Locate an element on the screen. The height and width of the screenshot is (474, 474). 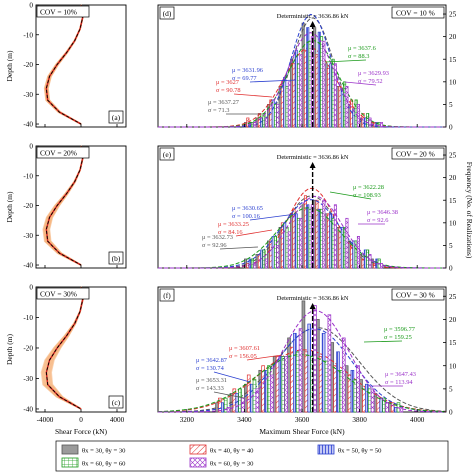
cov-label: COV = 20% is located at coordinates (58, 153).